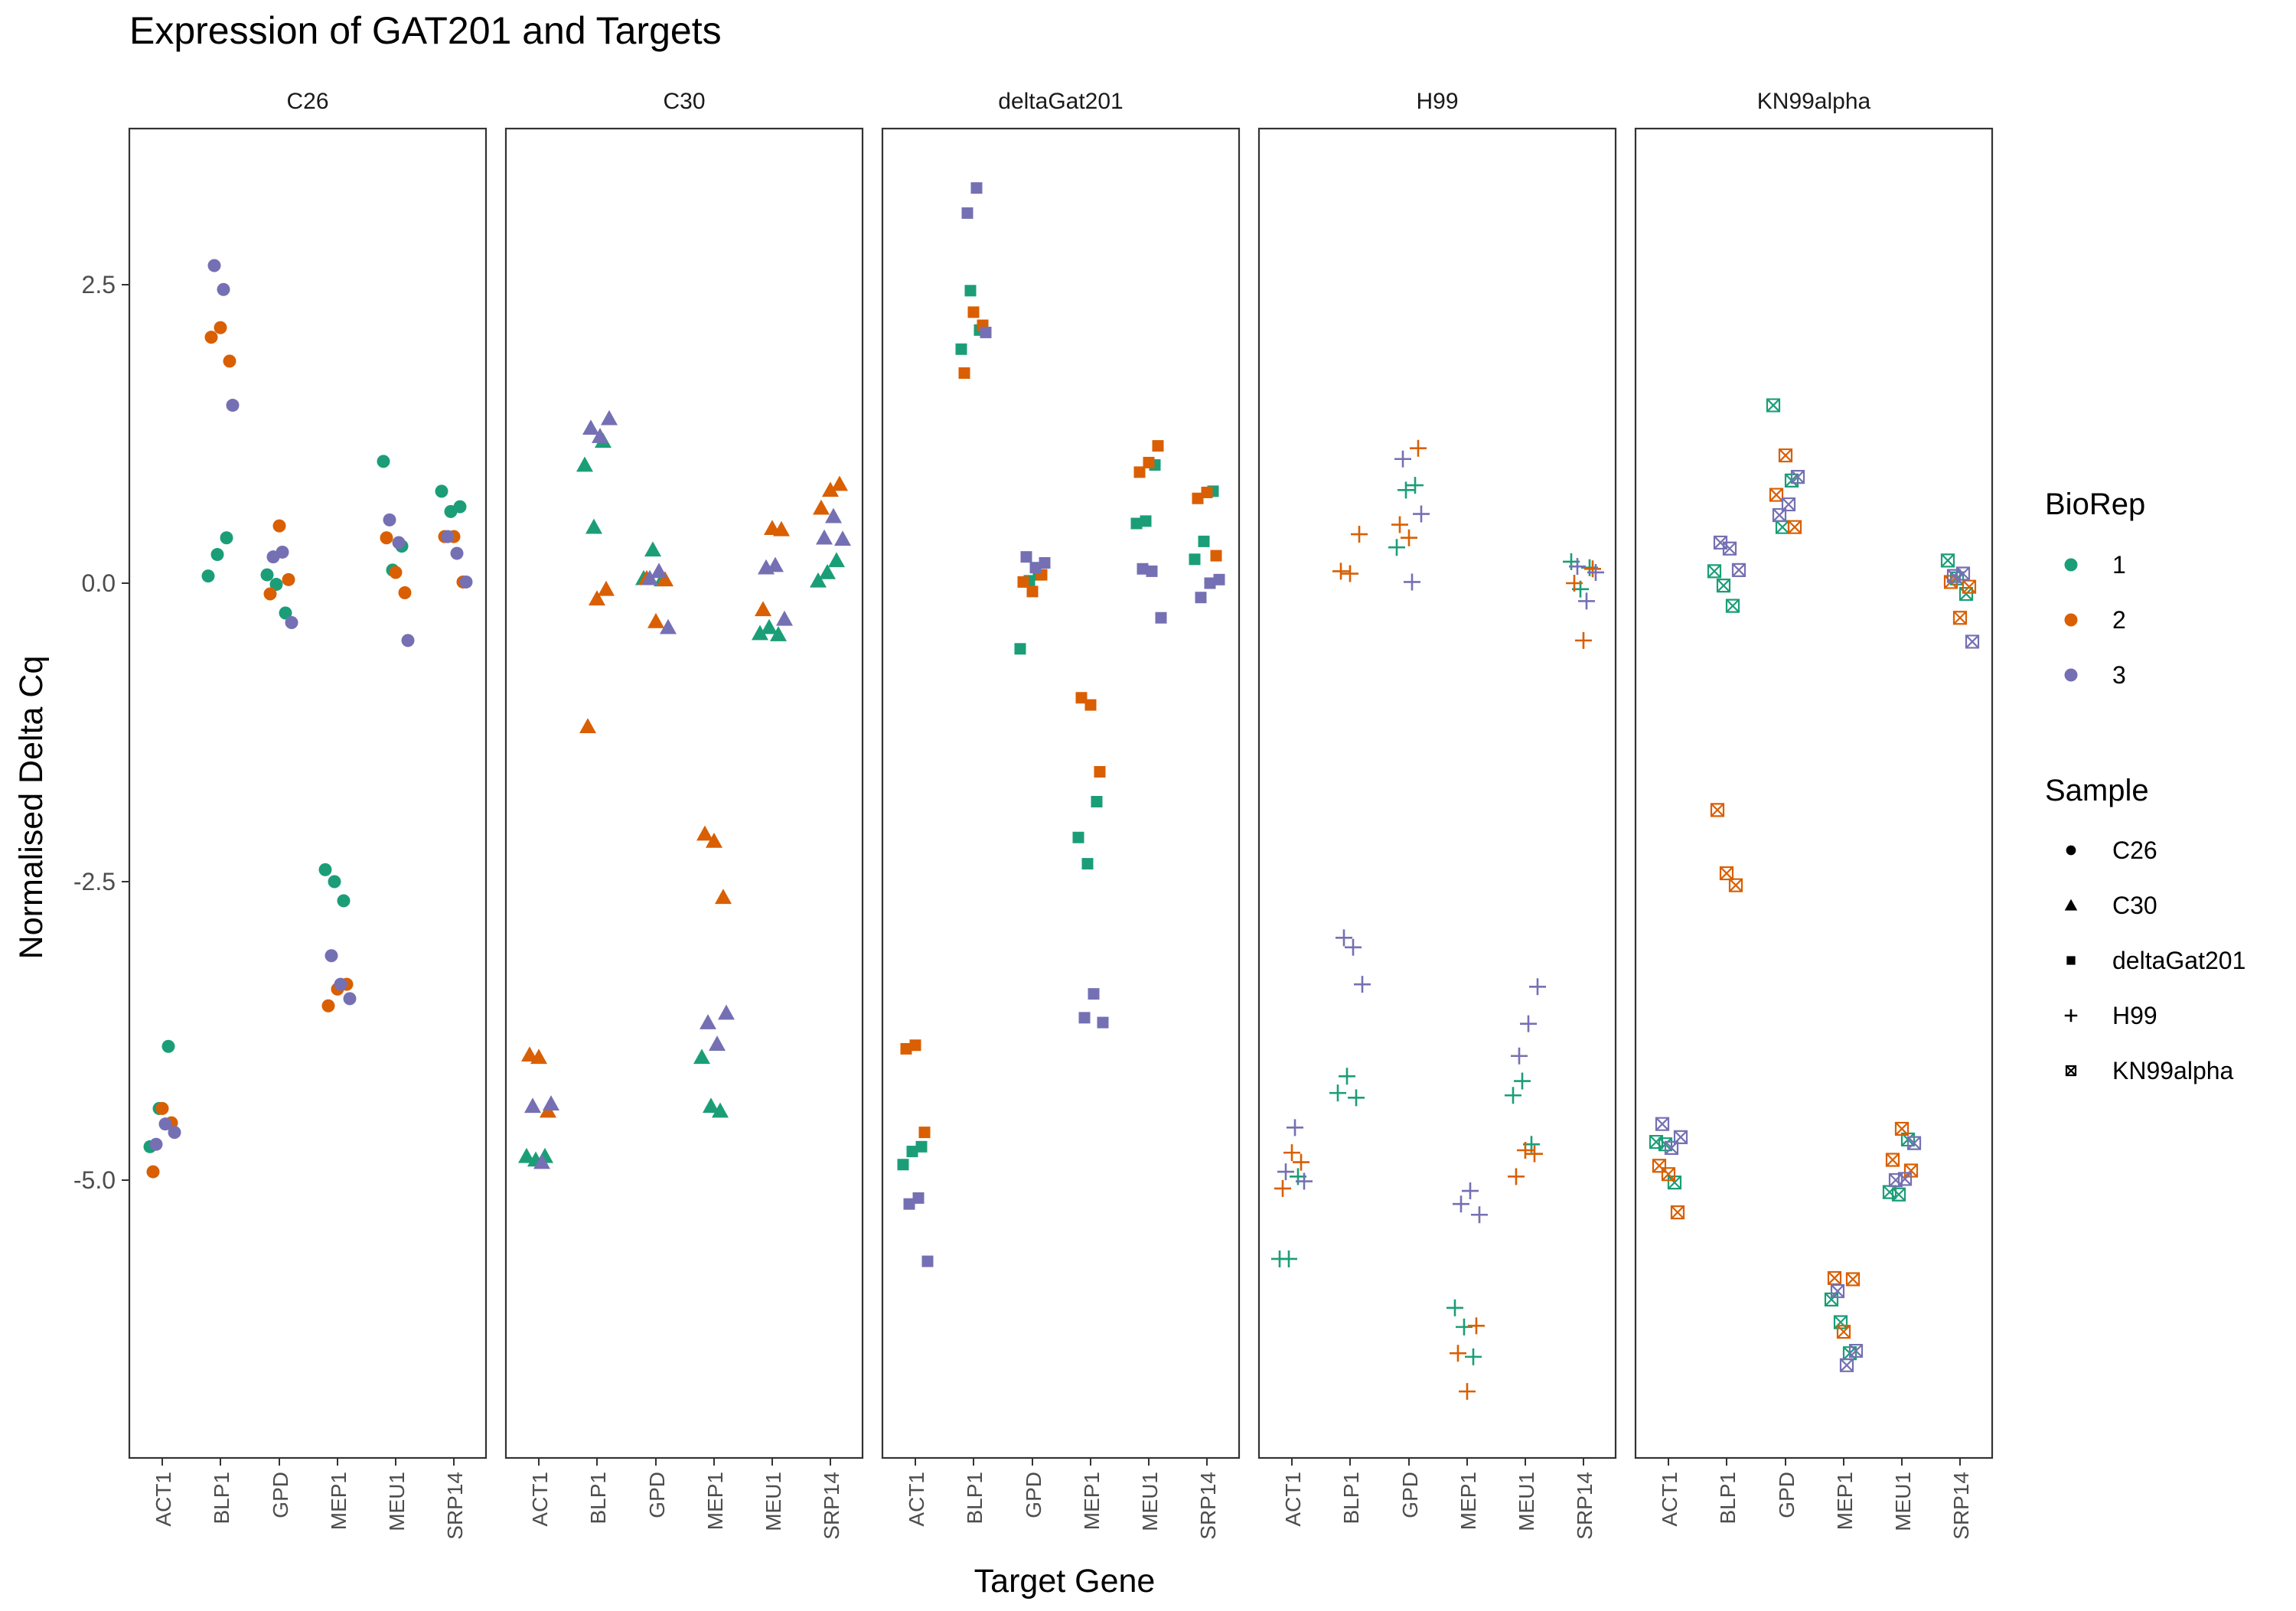  Describe the element at coordinates (1814, 793) in the screenshot. I see `panel-border` at that location.